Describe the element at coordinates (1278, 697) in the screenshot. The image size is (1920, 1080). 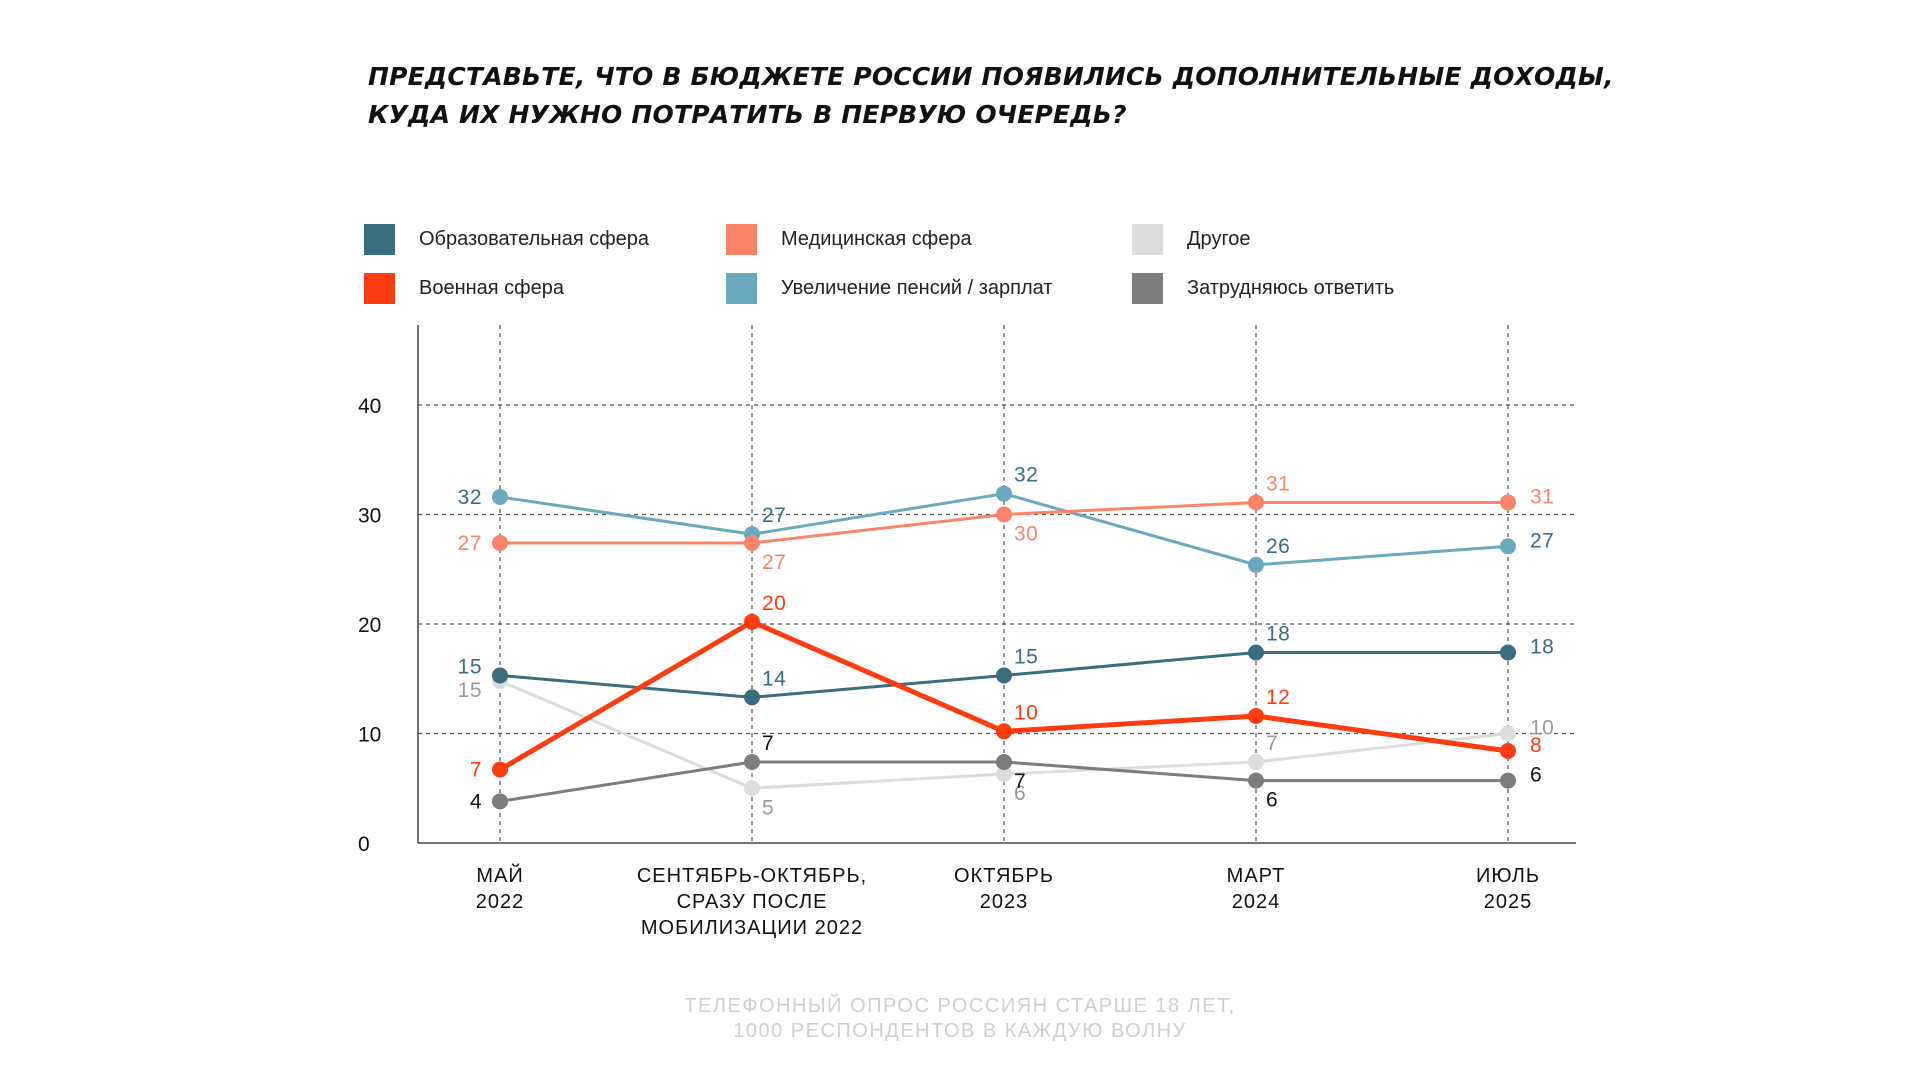
I see `data-label: 12` at that location.